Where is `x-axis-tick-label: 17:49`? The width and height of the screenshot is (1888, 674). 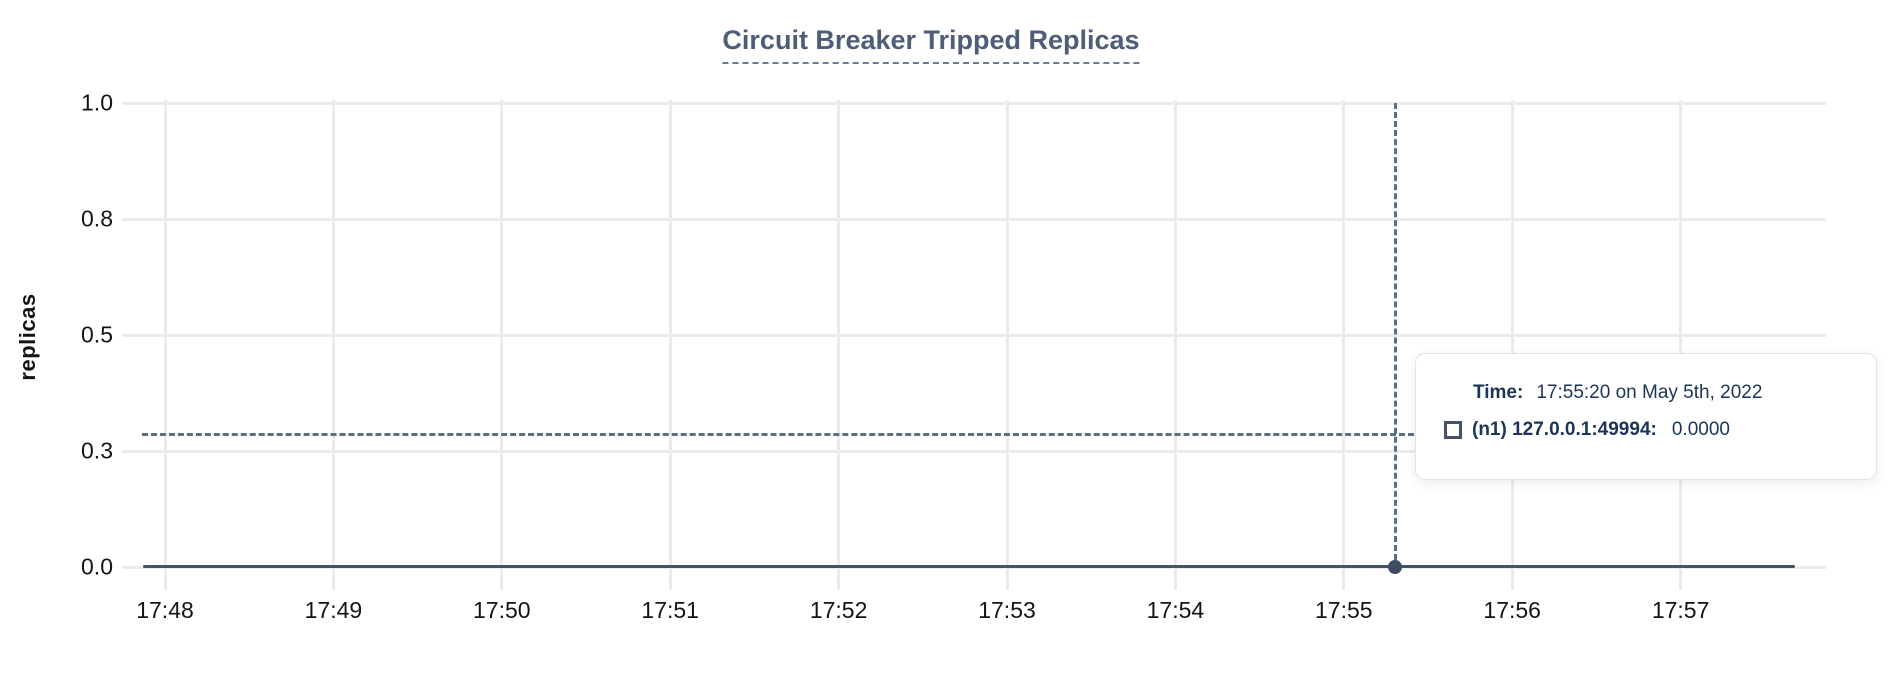 x-axis-tick-label: 17:49 is located at coordinates (333, 610).